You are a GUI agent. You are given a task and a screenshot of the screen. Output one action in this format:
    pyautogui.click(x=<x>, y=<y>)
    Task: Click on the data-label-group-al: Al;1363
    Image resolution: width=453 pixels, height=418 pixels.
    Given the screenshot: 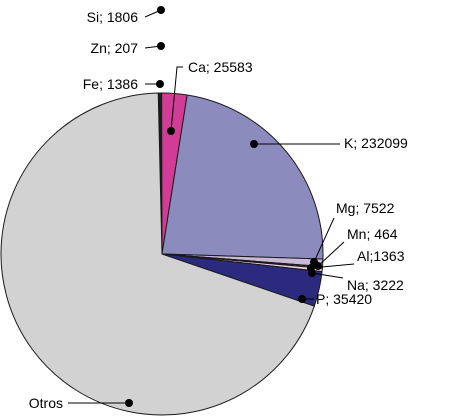 What is the action you would take?
    pyautogui.click(x=356, y=260)
    